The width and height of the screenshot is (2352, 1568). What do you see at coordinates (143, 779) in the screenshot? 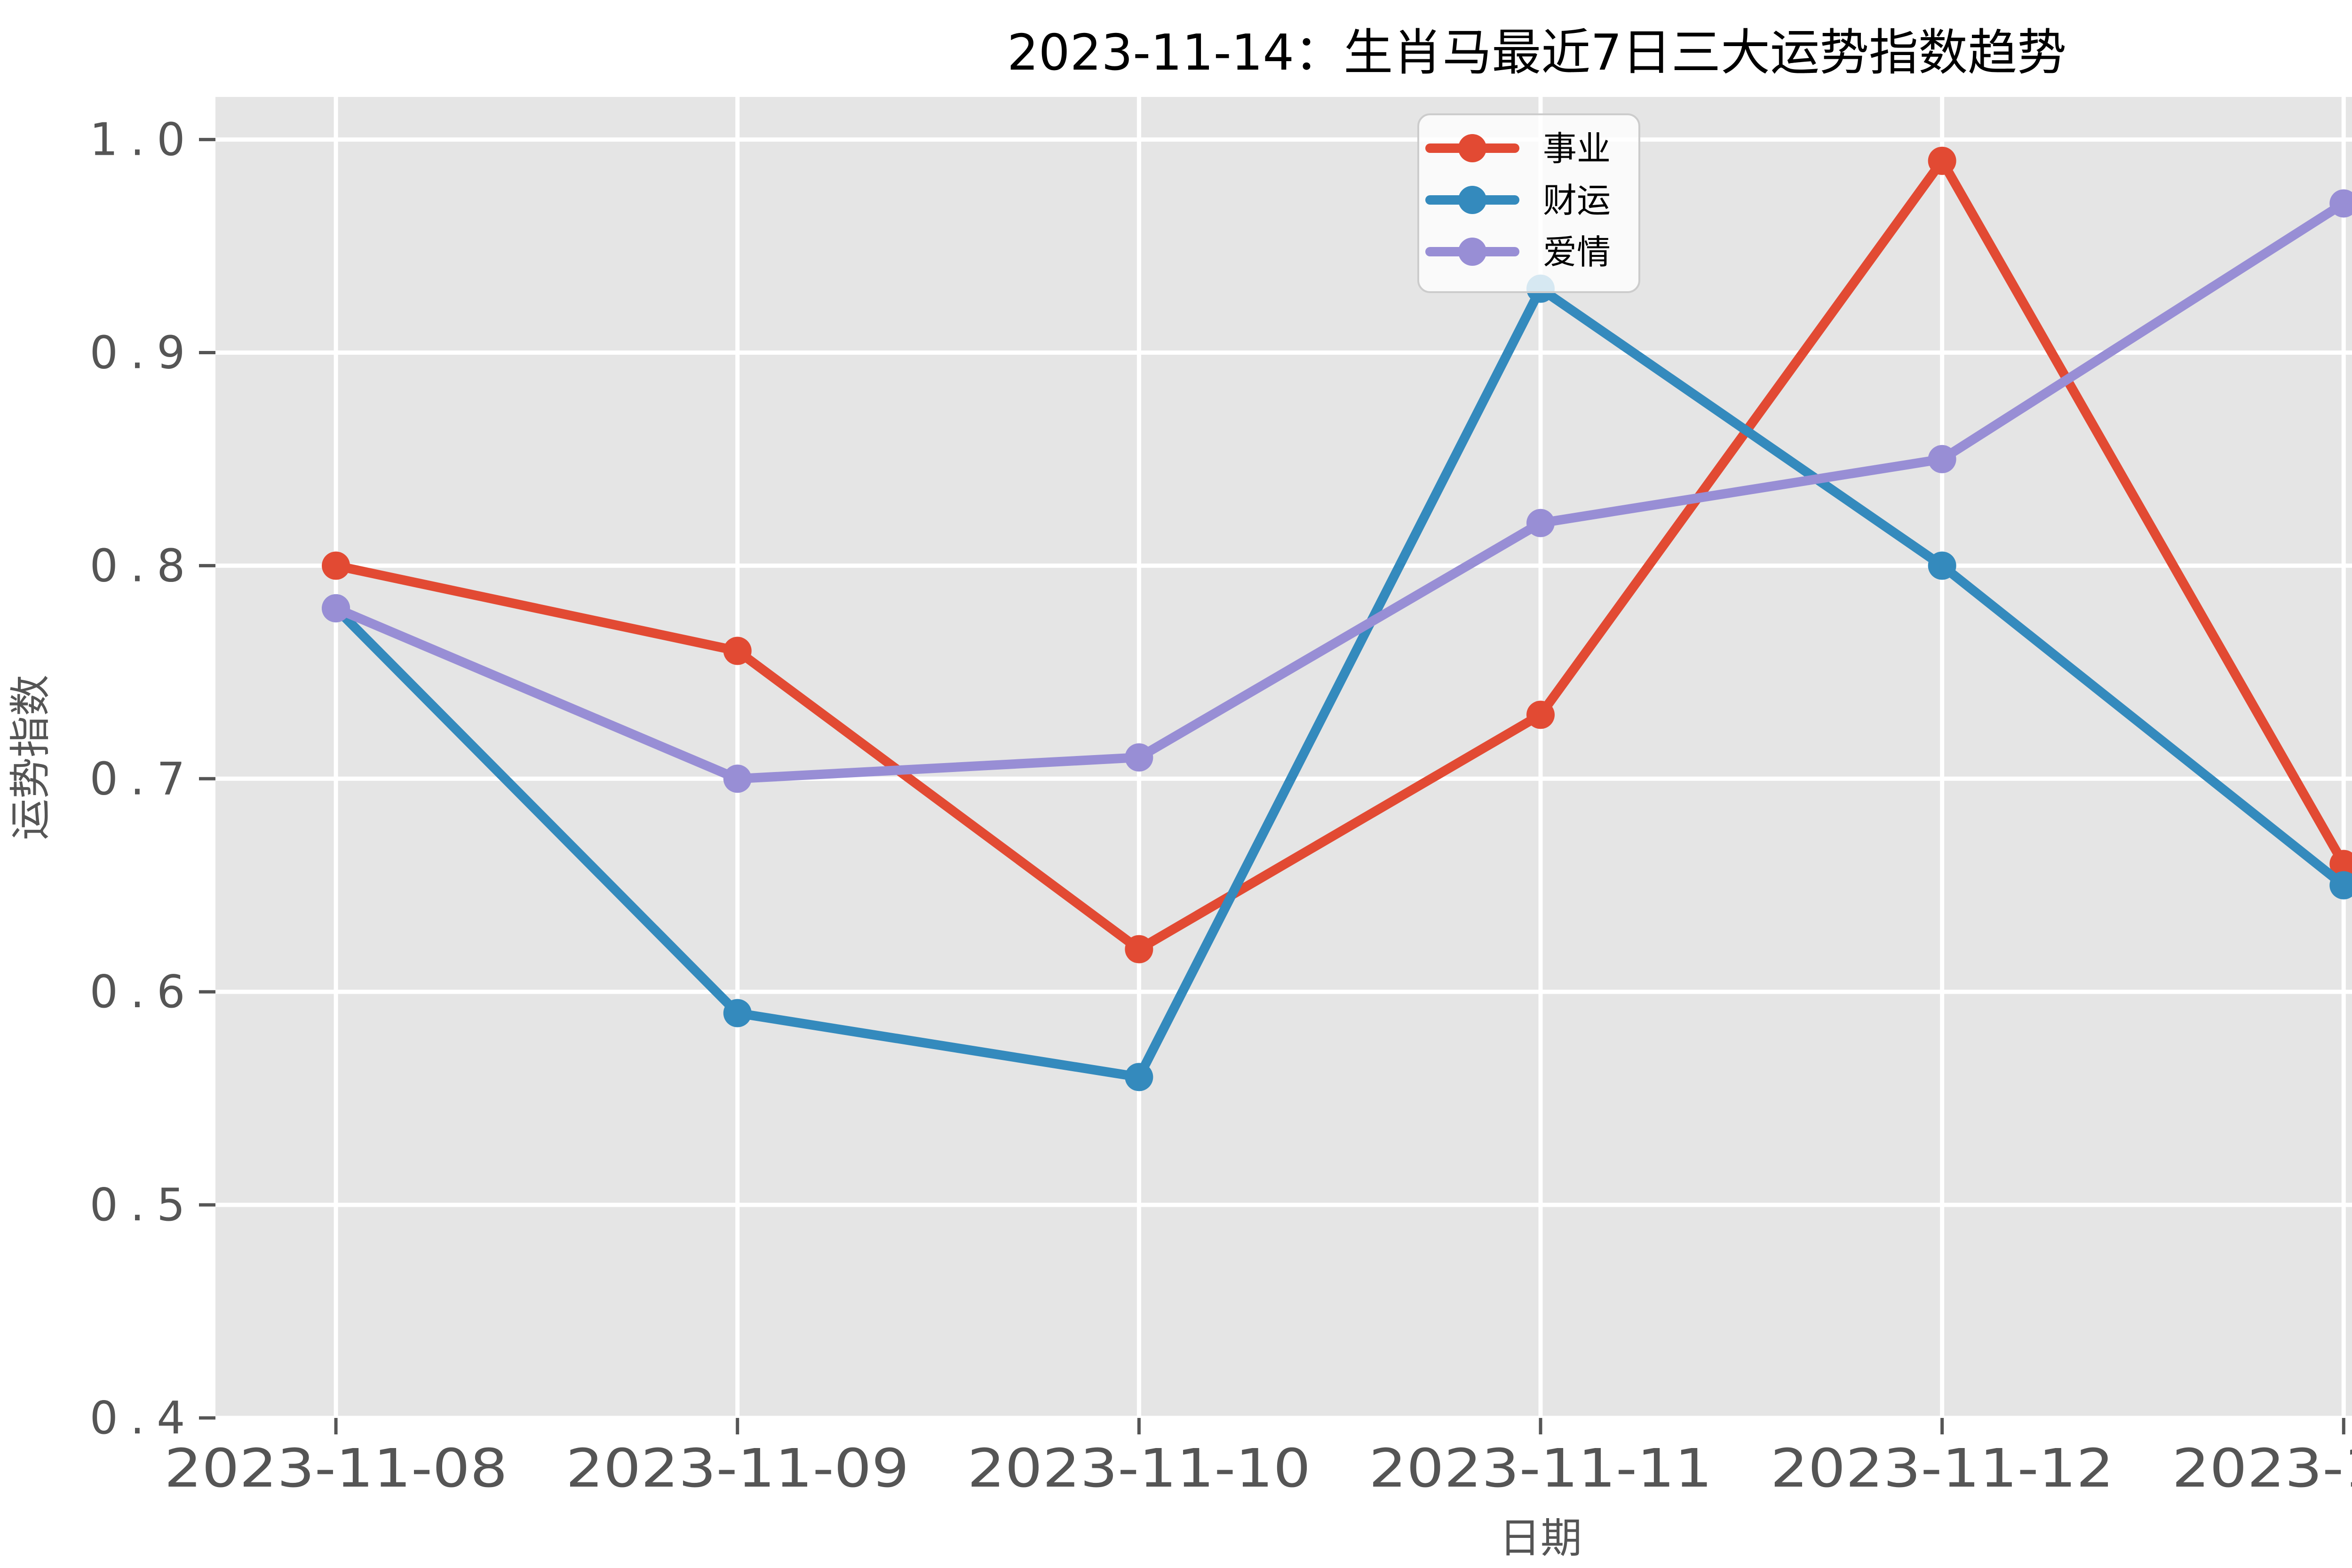
I see `y-tick-label: 0.7` at bounding box center [143, 779].